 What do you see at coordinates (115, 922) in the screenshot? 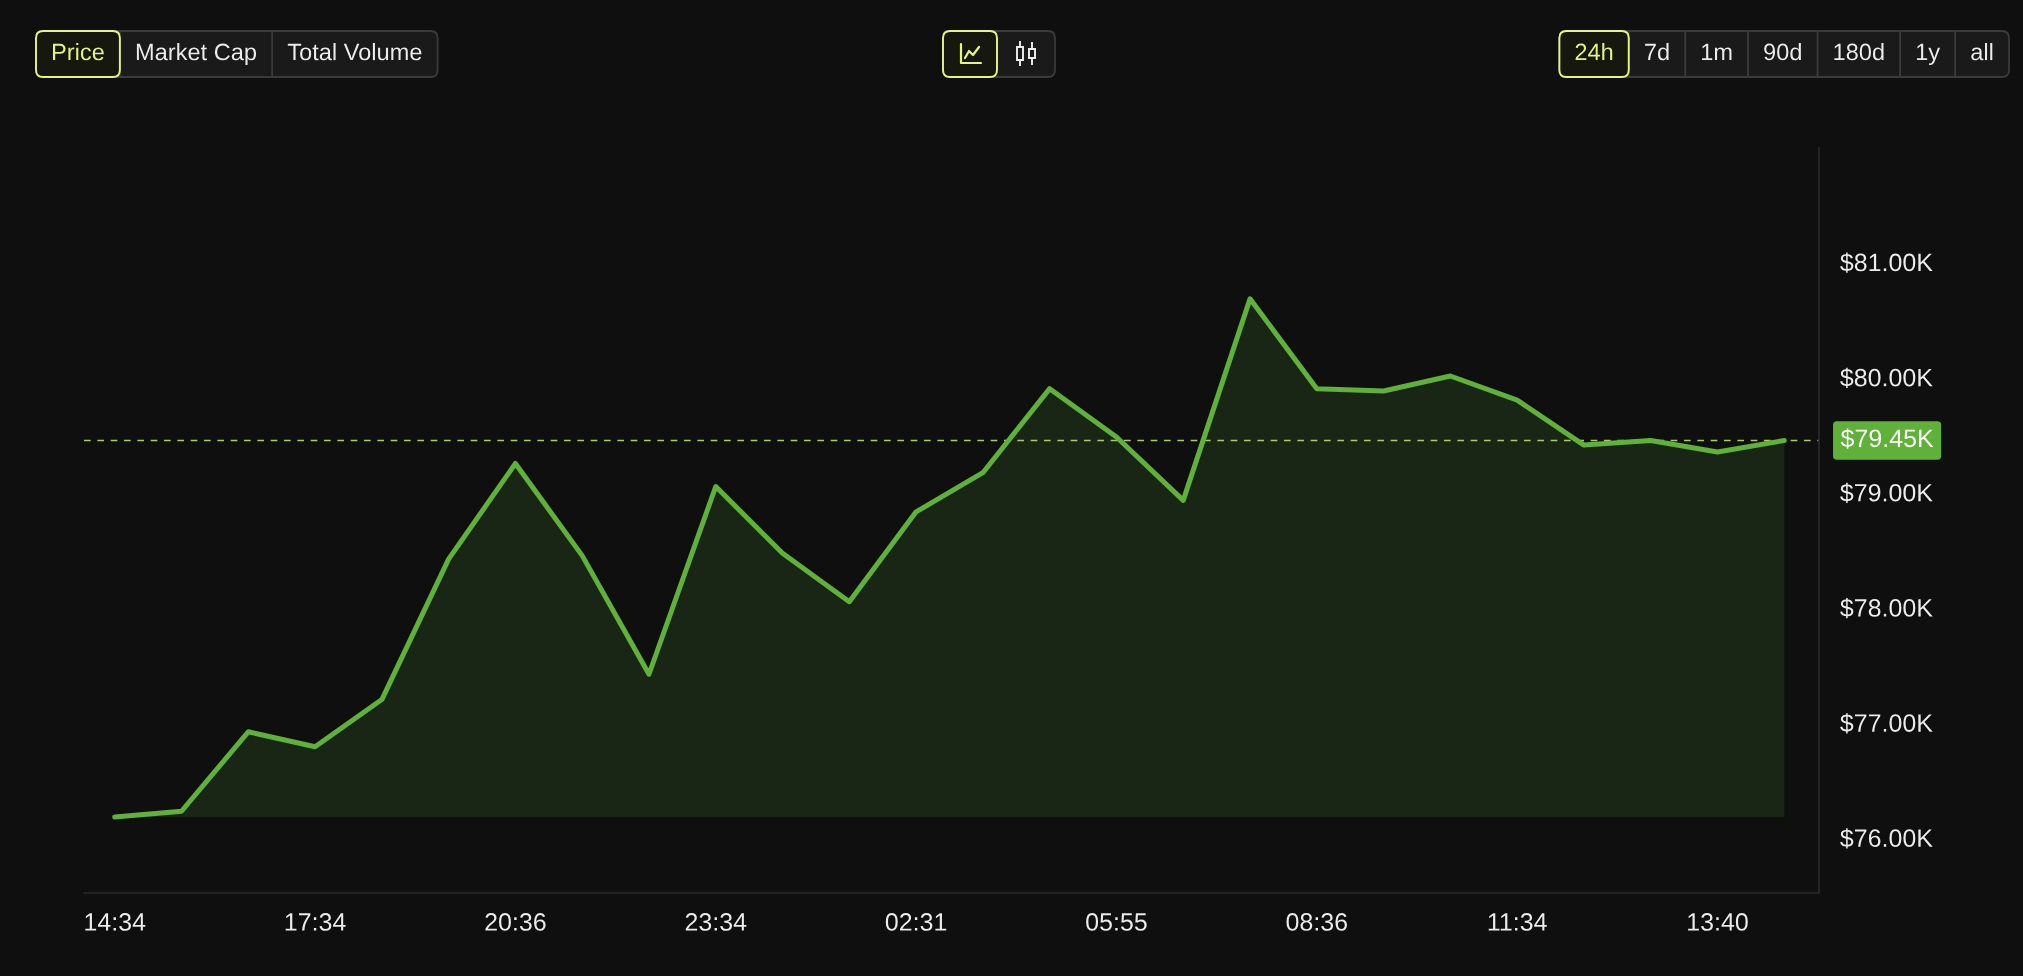
I see `x-tick-label: 14:34` at bounding box center [115, 922].